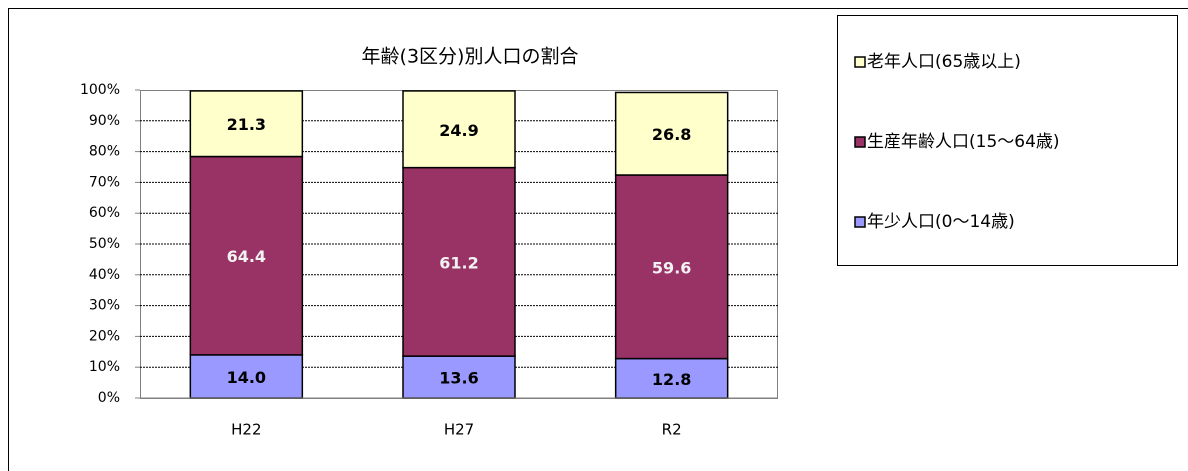  What do you see at coordinates (104, 275) in the screenshot?
I see `y-tick-label: 40%` at bounding box center [104, 275].